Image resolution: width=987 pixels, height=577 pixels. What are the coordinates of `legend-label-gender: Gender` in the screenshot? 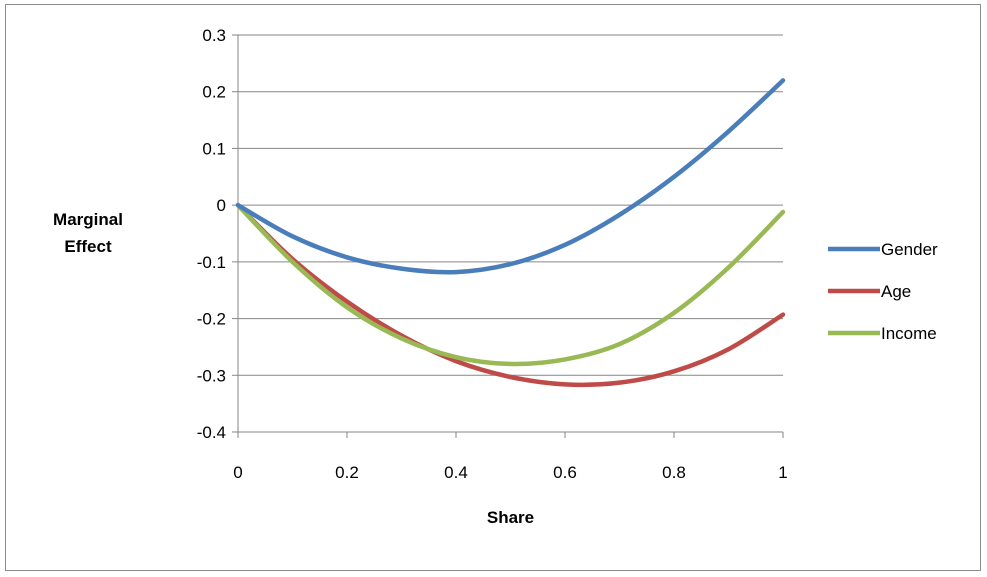 It's located at (909, 249).